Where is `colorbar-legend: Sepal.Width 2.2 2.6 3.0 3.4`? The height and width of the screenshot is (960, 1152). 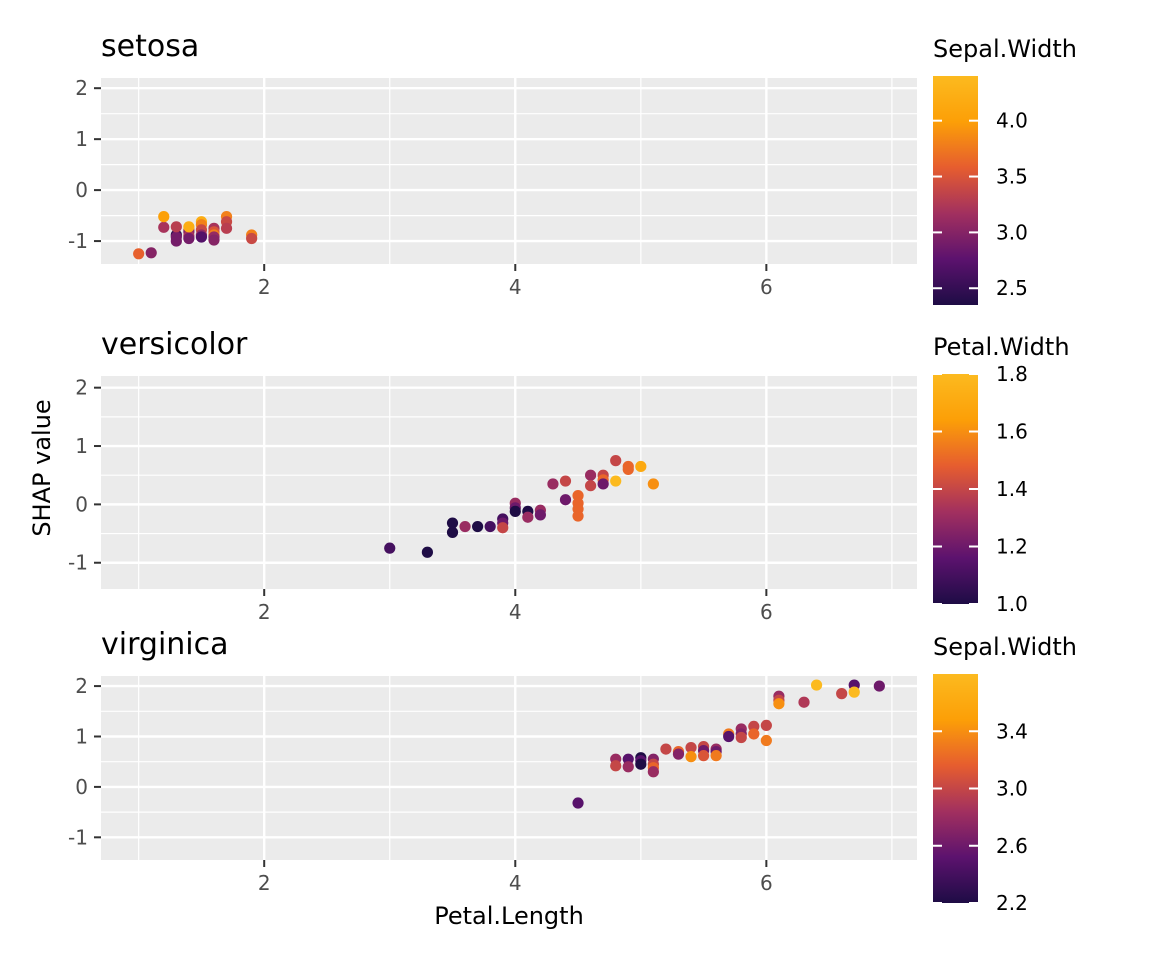 colorbar-legend: Sepal.Width 2.2 2.6 3.0 3.4 is located at coordinates (1005, 774).